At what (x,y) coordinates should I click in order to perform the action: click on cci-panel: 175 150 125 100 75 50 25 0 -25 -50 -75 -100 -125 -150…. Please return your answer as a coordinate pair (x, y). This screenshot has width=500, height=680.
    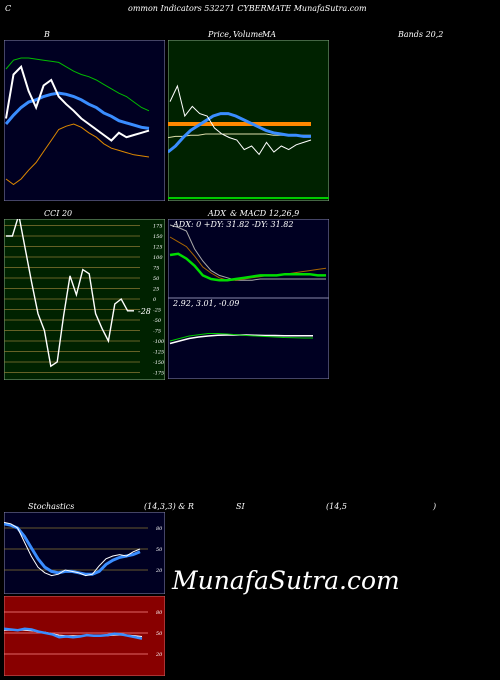
    Looking at the image, I should click on (84, 299).